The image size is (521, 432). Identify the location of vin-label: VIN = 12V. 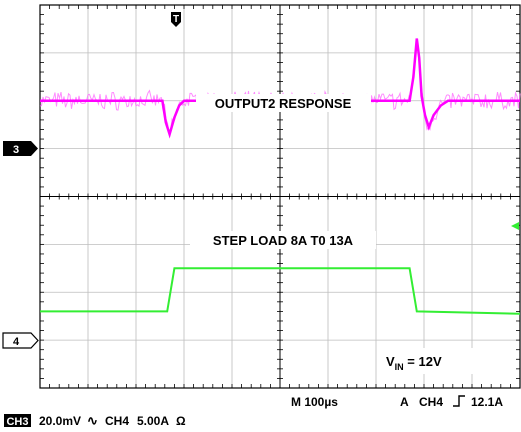
(414, 363).